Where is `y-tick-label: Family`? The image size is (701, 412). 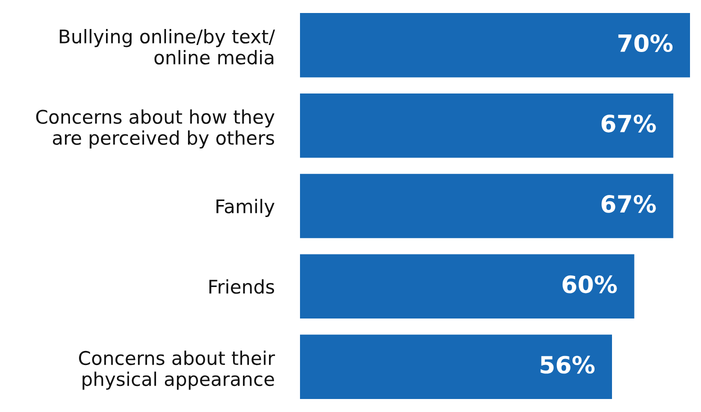 y-tick-label: Family is located at coordinates (245, 208).